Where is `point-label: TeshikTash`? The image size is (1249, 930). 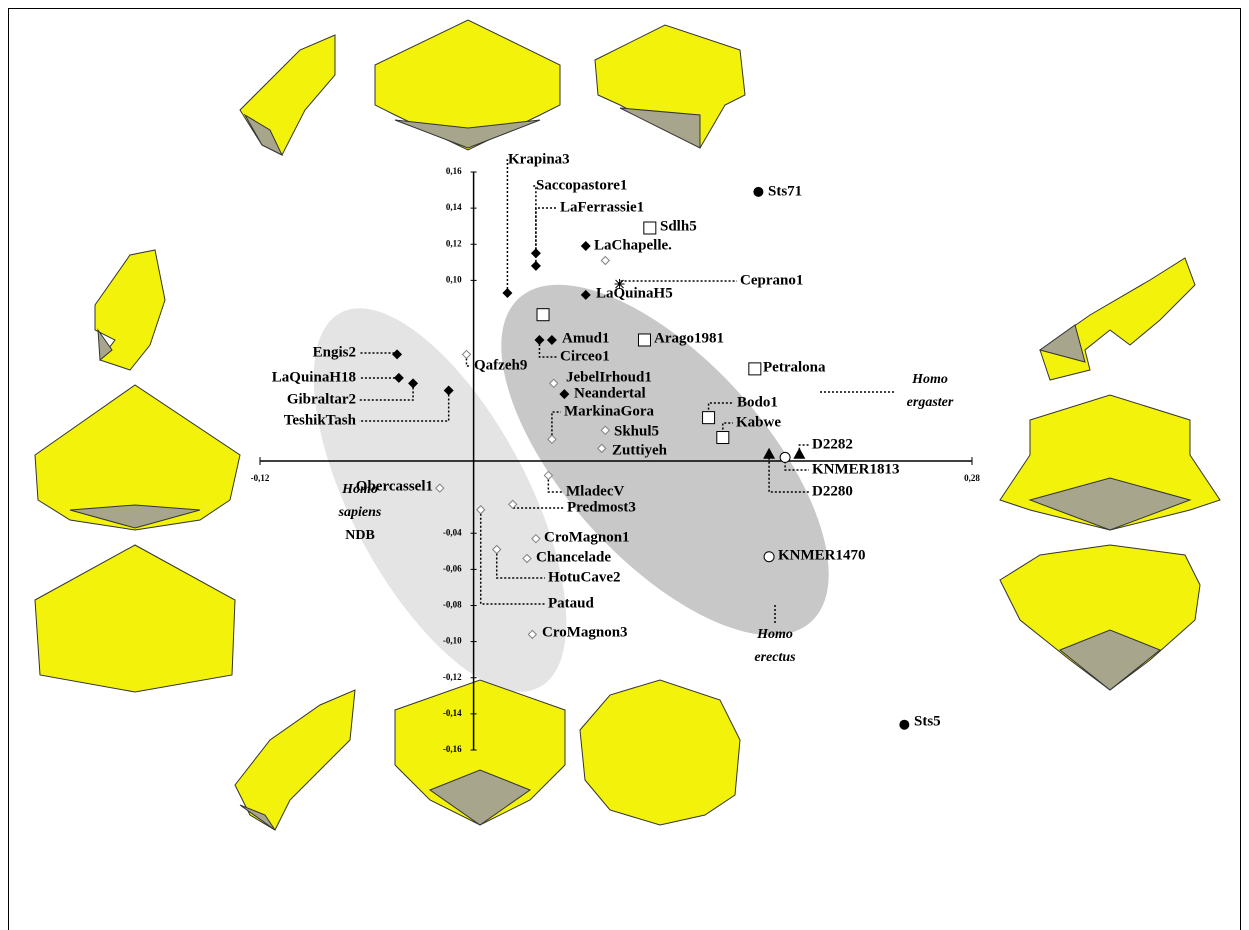
point-label: TeshikTash is located at coordinates (320, 420).